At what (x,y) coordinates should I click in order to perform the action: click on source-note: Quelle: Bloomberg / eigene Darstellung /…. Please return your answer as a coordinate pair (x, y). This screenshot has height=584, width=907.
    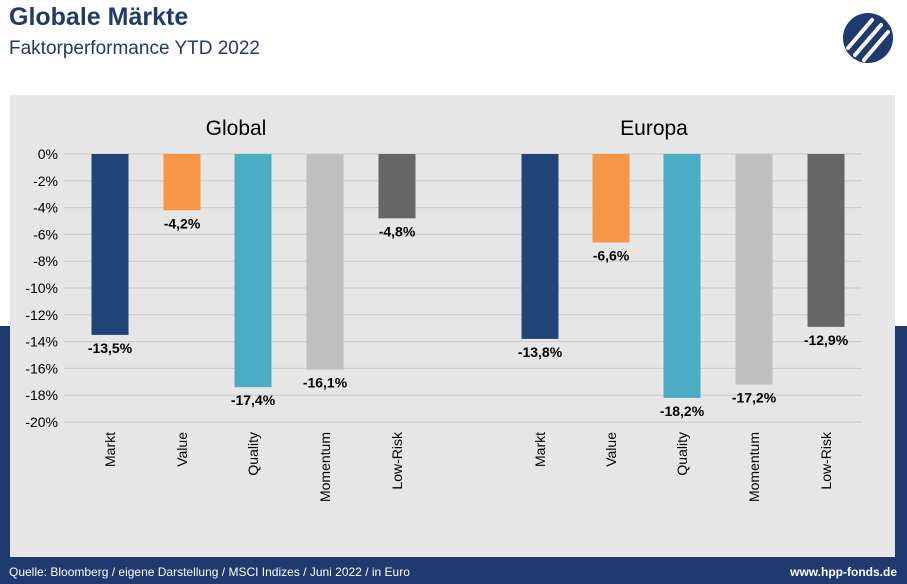
    Looking at the image, I should click on (209, 572).